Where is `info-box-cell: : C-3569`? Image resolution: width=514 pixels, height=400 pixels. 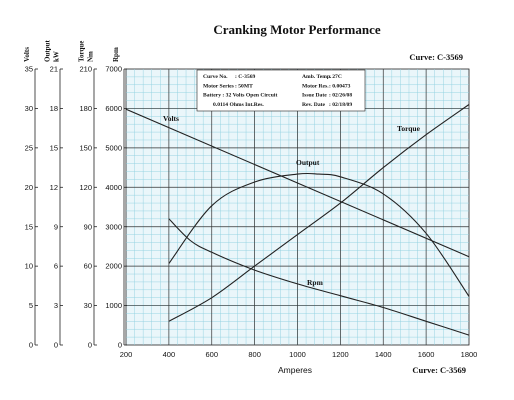
info-box-cell: : C-3569 is located at coordinates (245, 77).